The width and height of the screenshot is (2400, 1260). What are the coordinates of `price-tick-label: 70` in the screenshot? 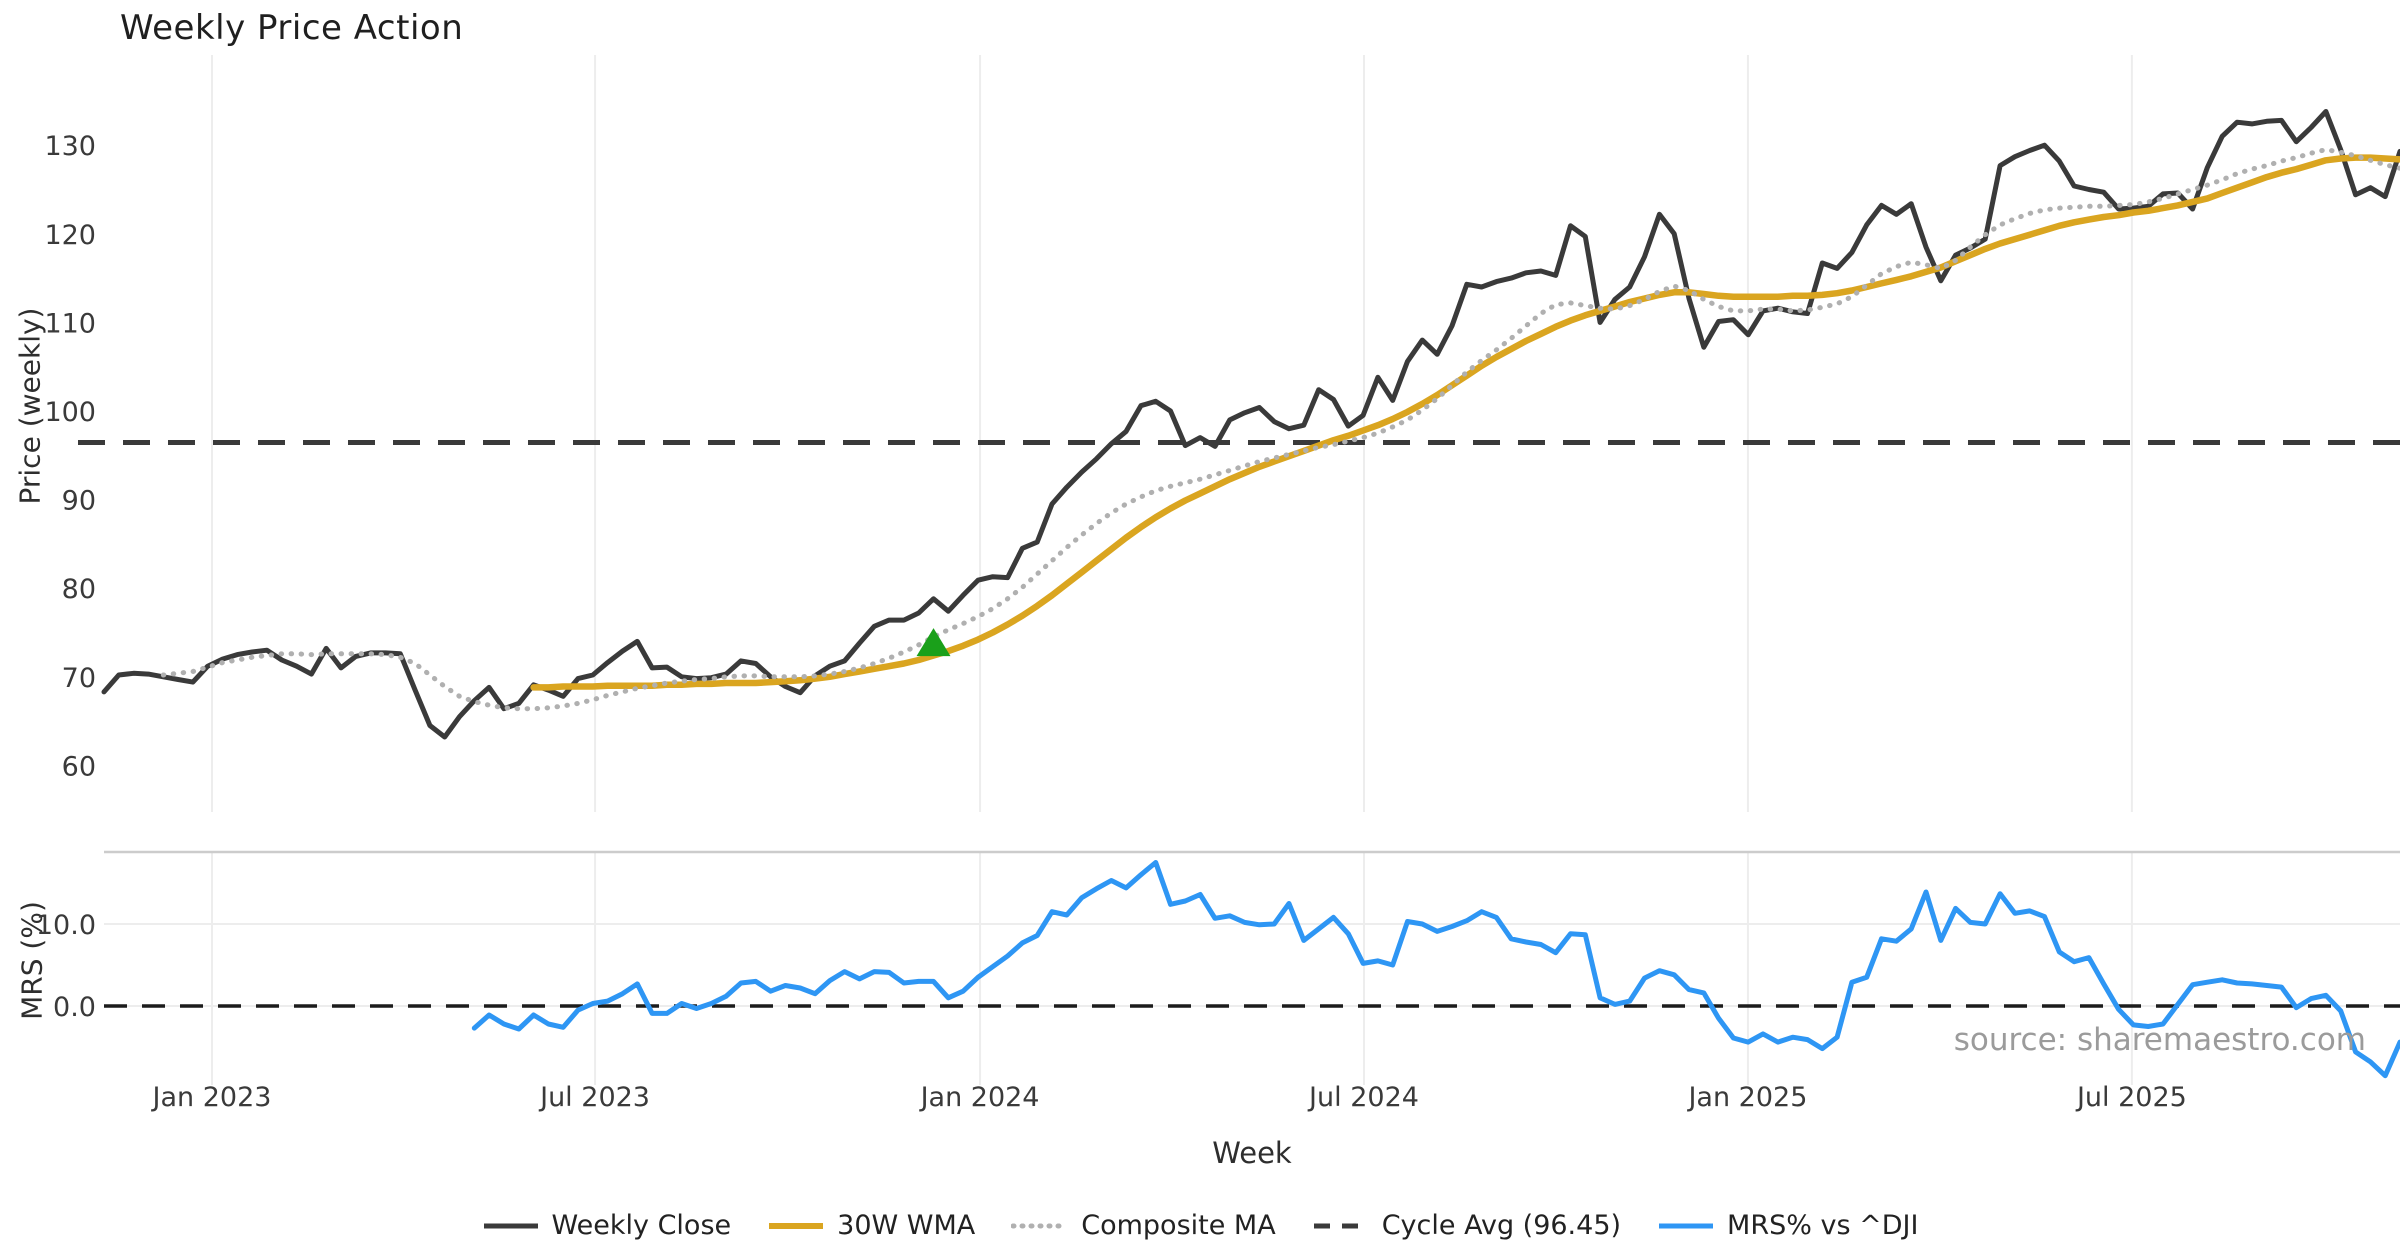 It's located at (79, 678).